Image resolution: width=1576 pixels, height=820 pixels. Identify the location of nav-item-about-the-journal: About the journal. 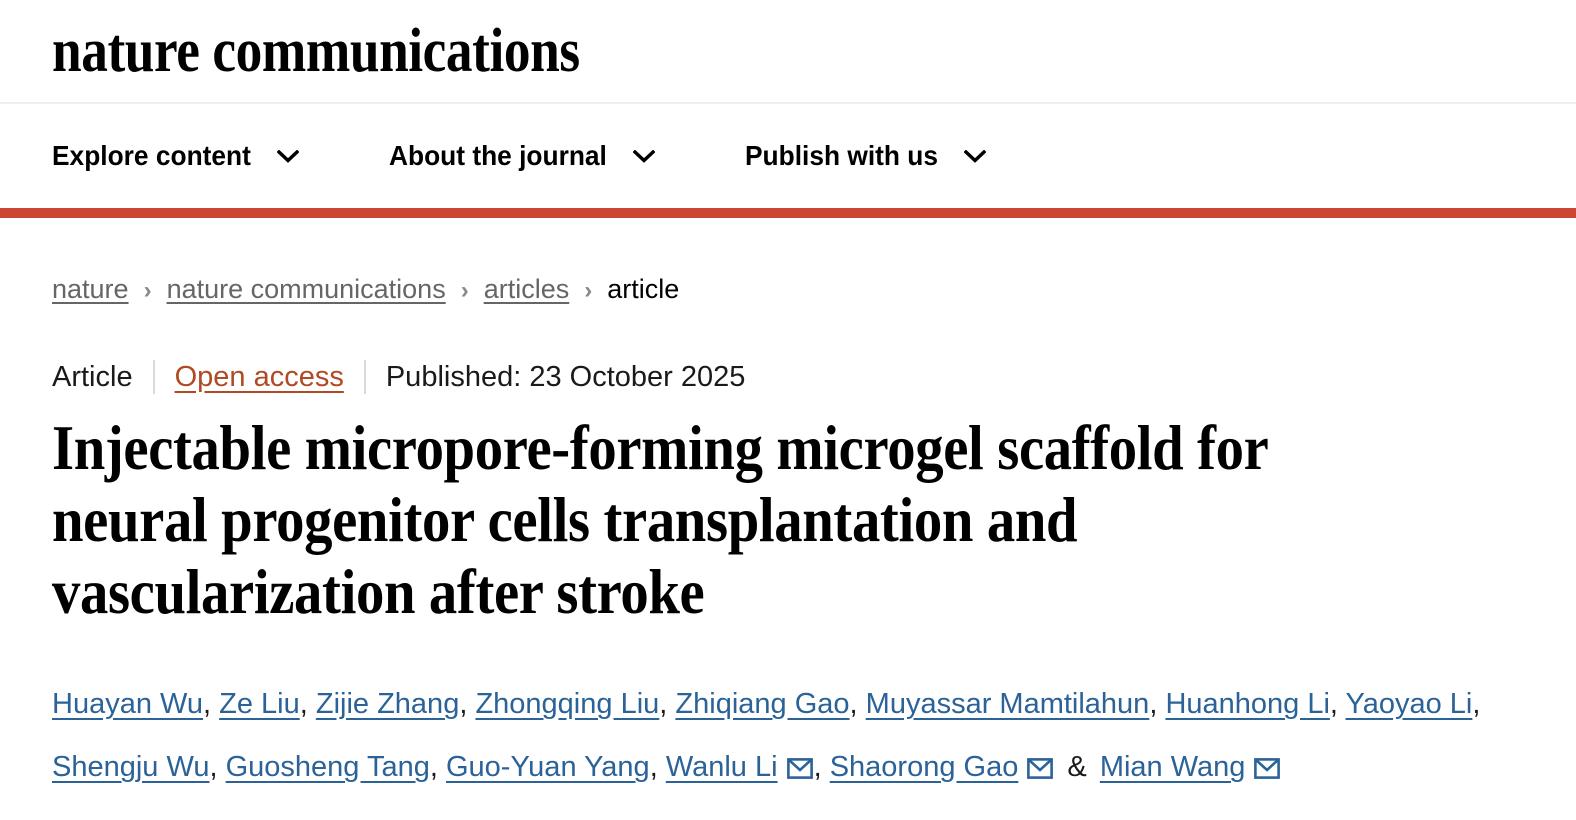
(522, 156).